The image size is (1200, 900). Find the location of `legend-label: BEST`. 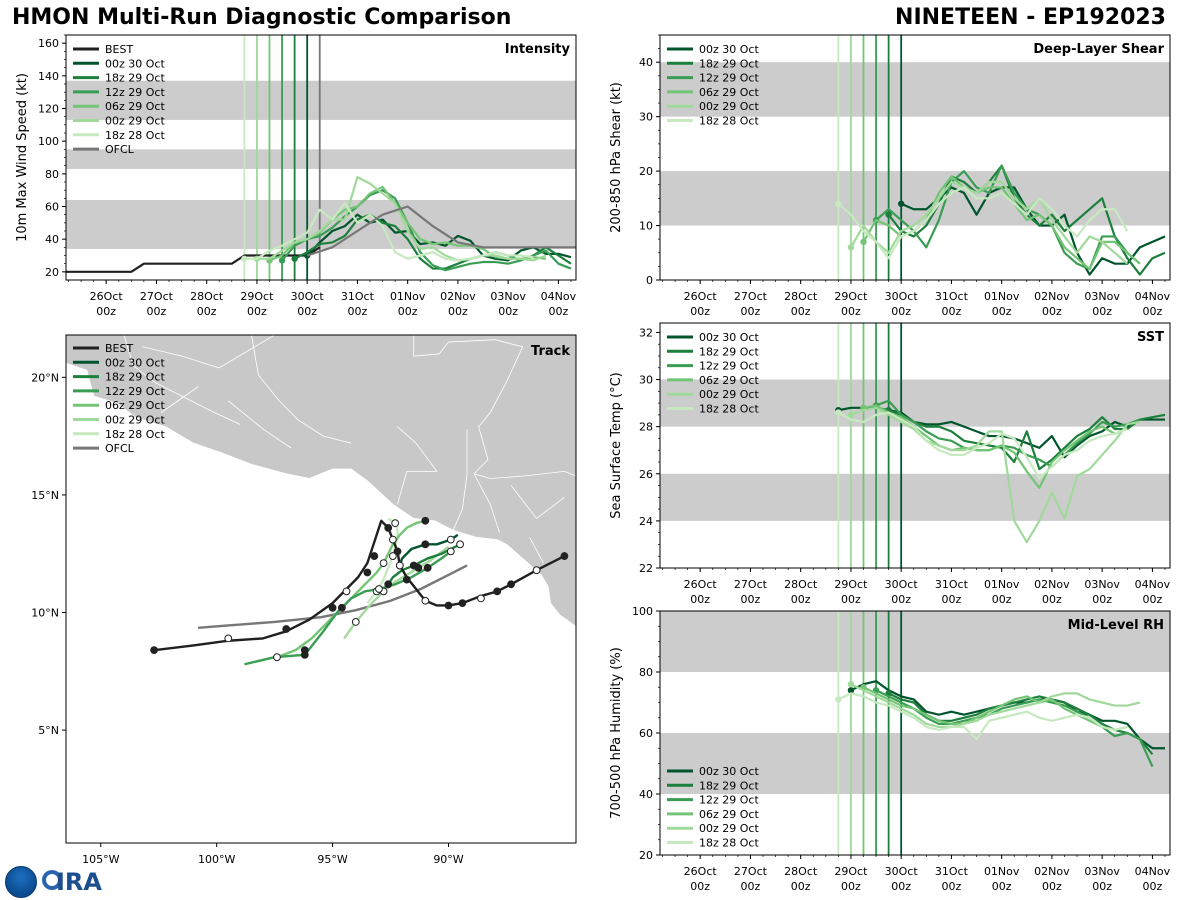

legend-label: BEST is located at coordinates (119, 49).